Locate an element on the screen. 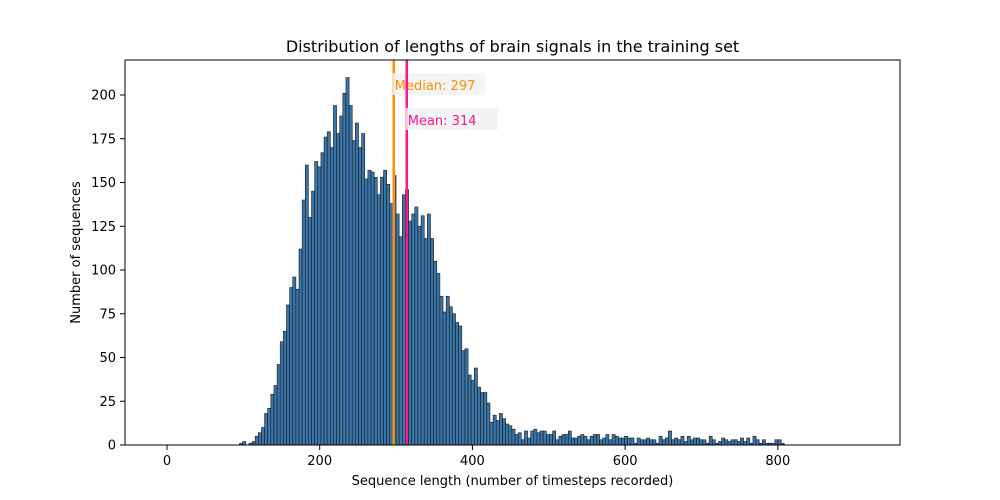 The image size is (1000, 500). y-tick-label: 50 is located at coordinates (107, 358).